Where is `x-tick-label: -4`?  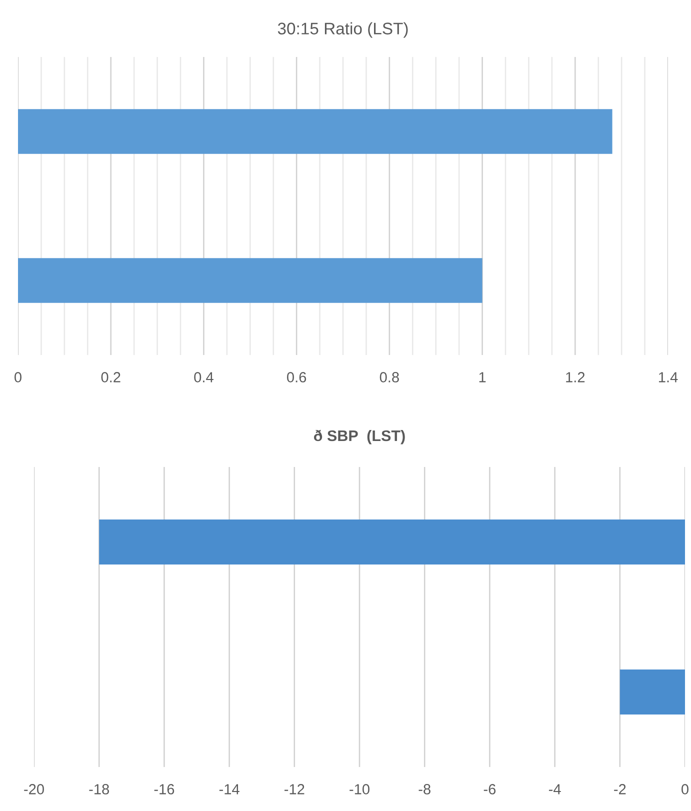
x-tick-label: -4 is located at coordinates (554, 789).